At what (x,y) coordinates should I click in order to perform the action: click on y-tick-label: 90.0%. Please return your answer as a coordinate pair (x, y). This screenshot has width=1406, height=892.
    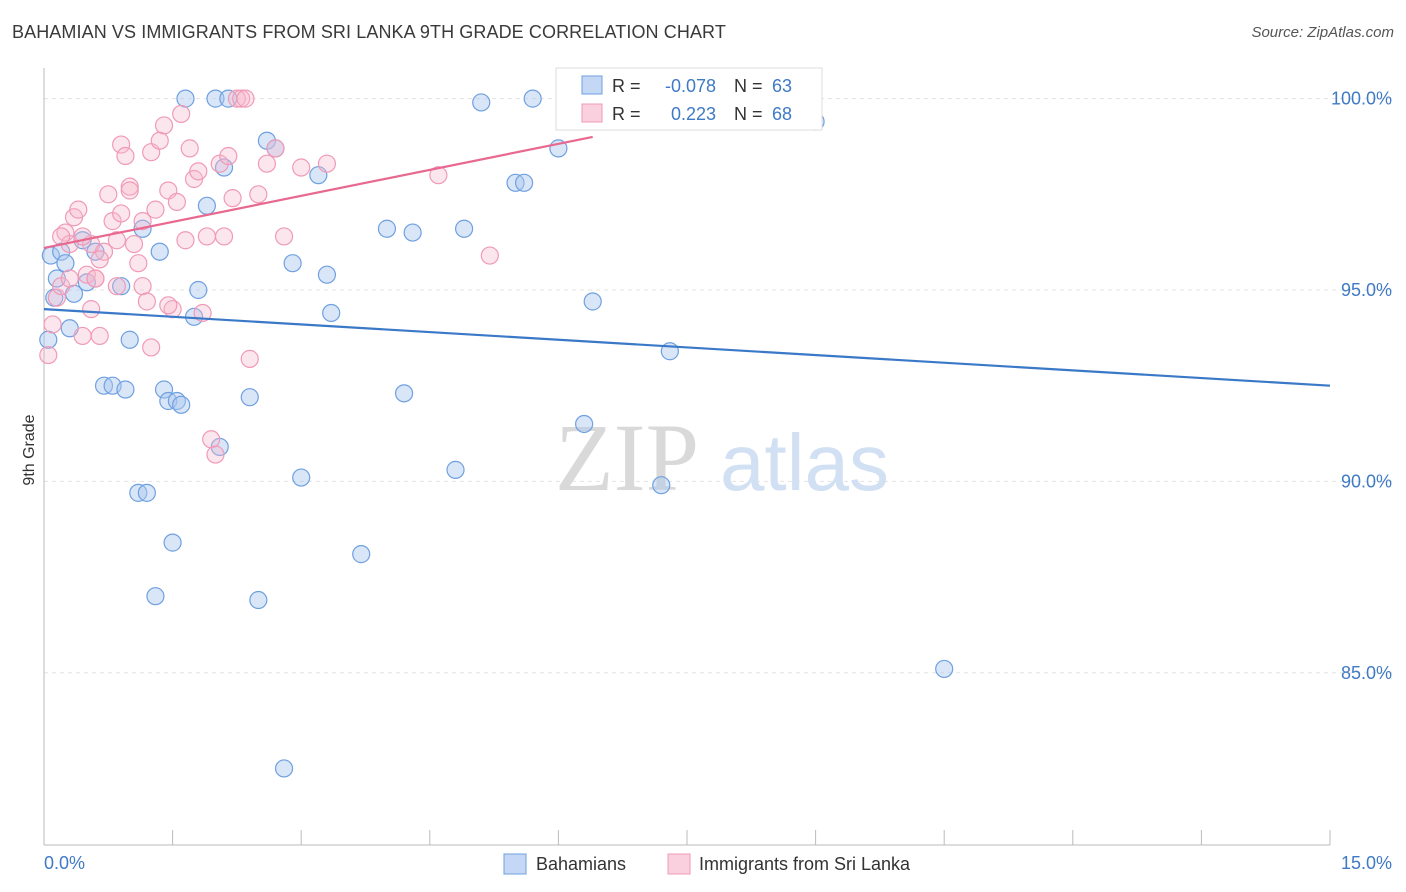
    Looking at the image, I should click on (1366, 481).